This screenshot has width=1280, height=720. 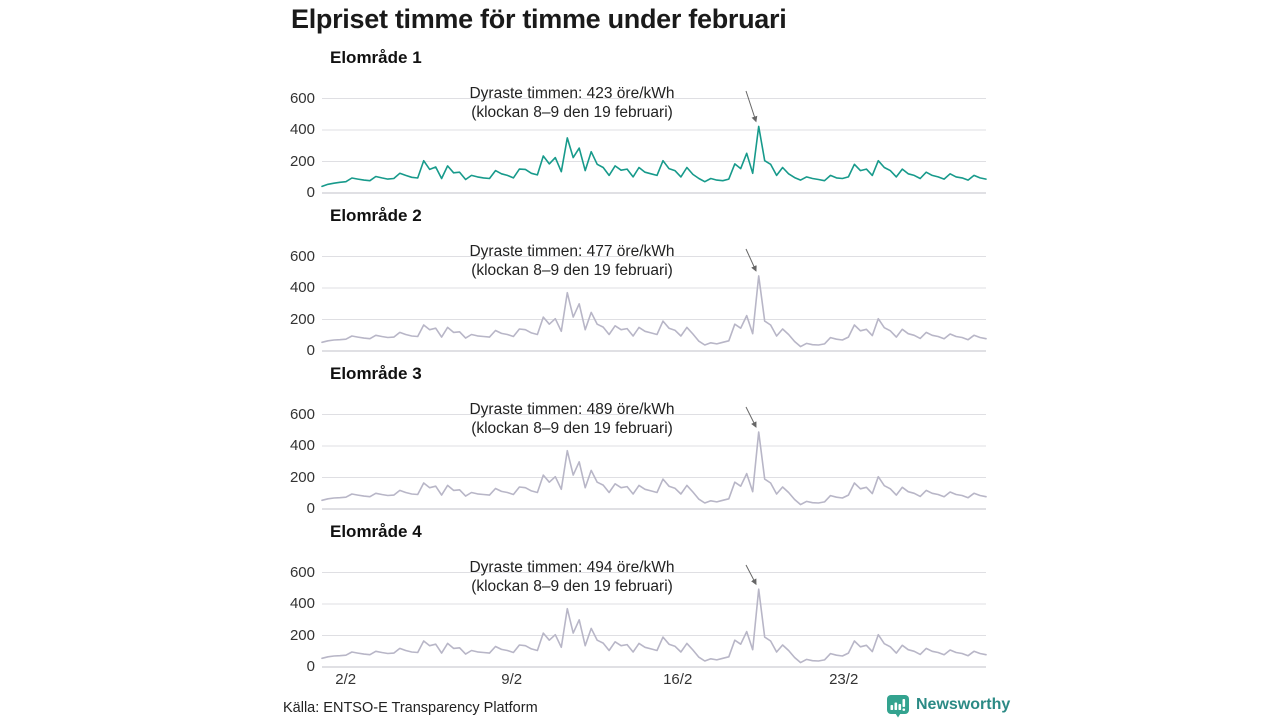 I want to click on panel-title-elomrade-3: Elområde 3, so click(x=376, y=373).